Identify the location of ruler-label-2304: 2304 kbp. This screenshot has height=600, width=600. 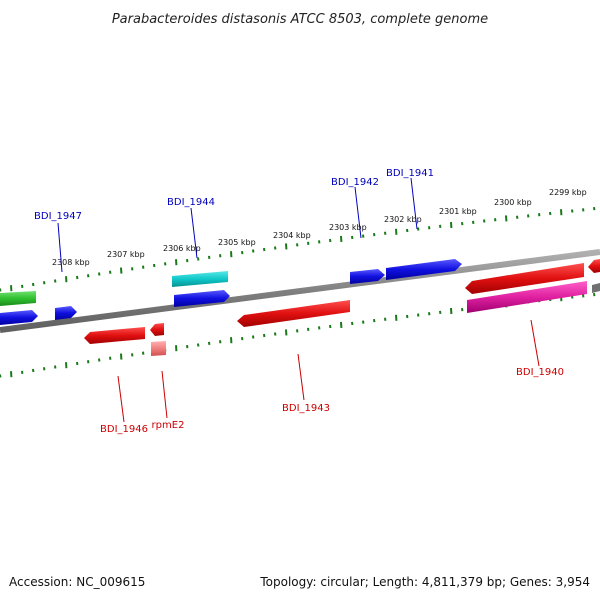
(292, 235).